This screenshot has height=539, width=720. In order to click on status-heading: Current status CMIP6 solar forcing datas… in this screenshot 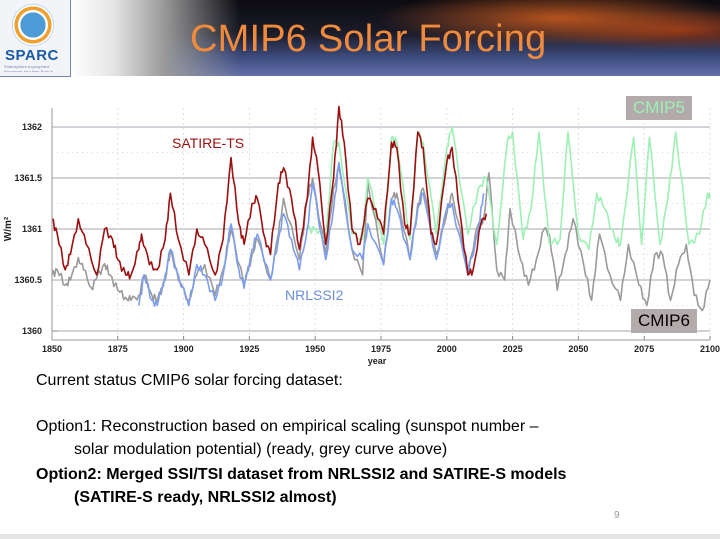, I will do `click(189, 380)`.